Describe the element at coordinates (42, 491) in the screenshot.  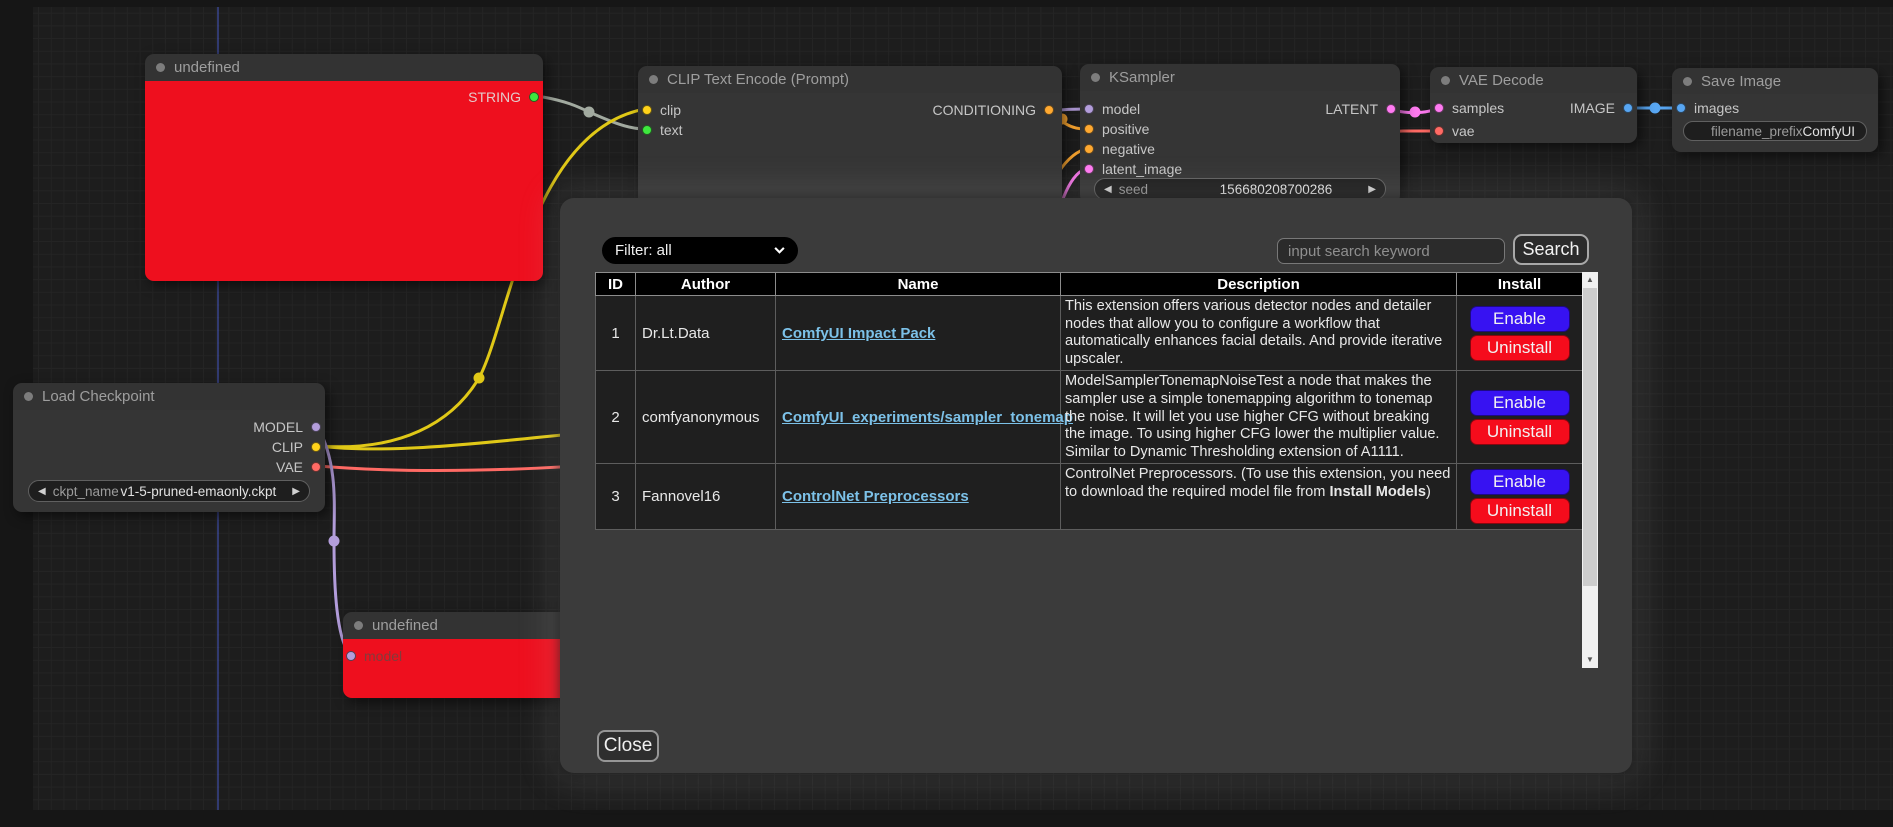
I see `ckpt-prev-arrow-icon: ◀` at that location.